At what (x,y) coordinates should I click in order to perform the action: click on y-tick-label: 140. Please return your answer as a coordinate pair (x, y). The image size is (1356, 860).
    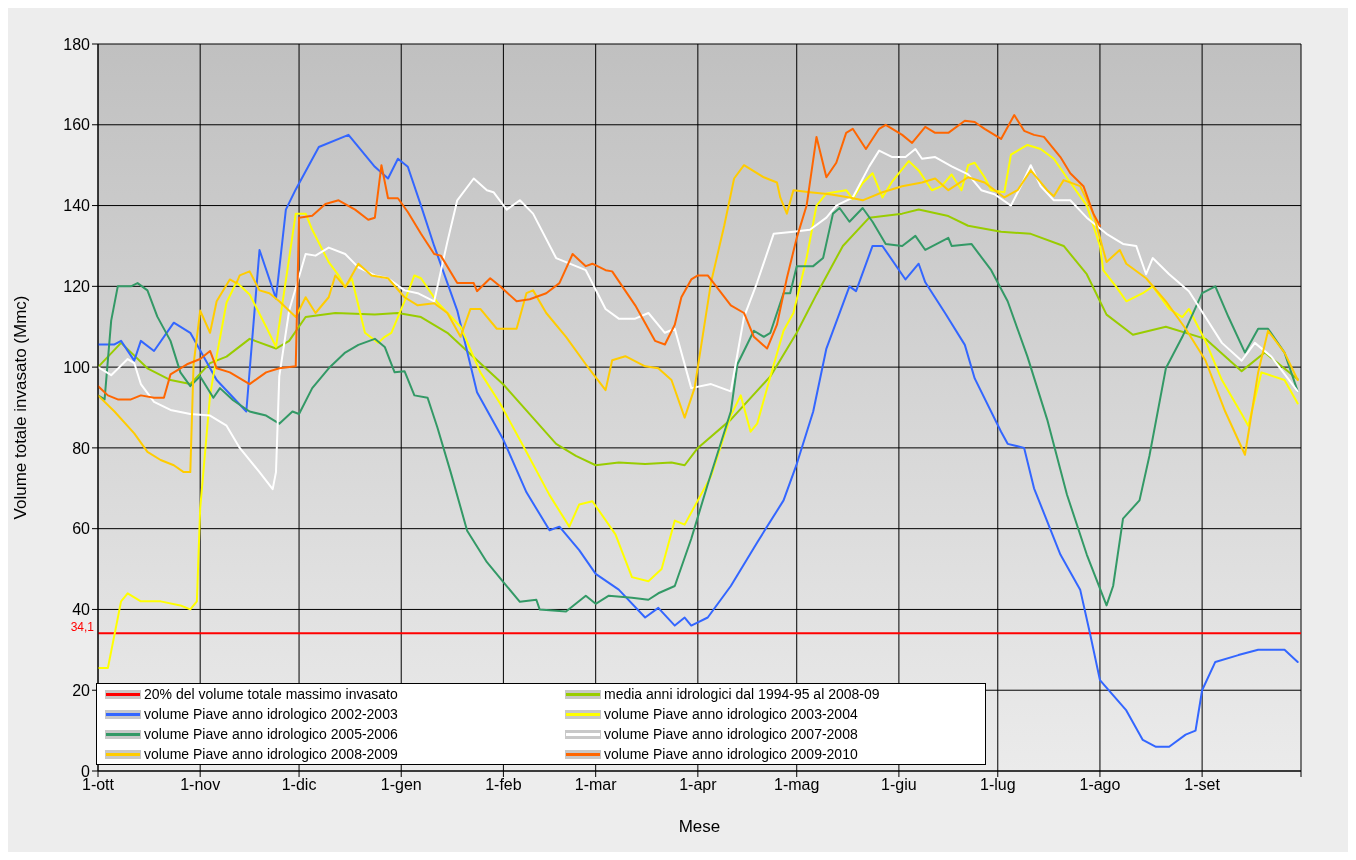
    Looking at the image, I should click on (77, 206).